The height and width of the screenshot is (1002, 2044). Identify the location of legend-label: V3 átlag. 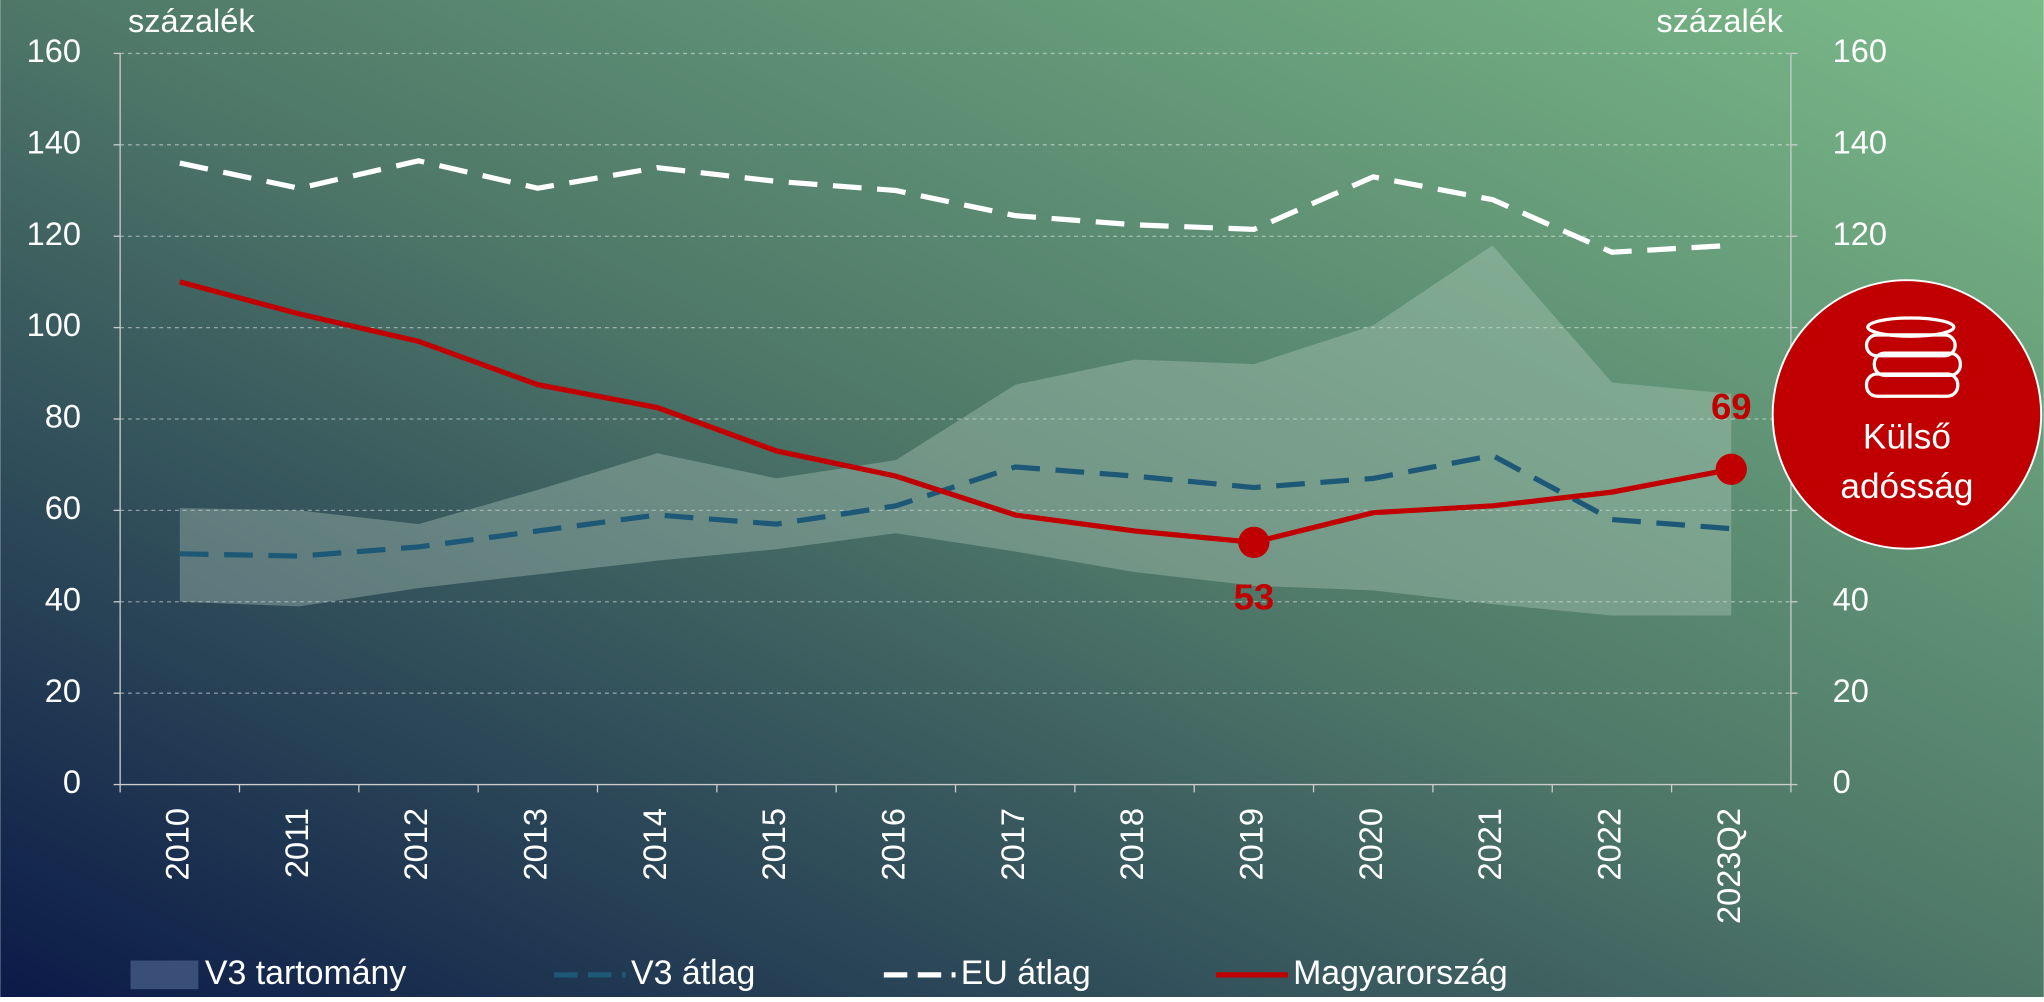
(693, 973).